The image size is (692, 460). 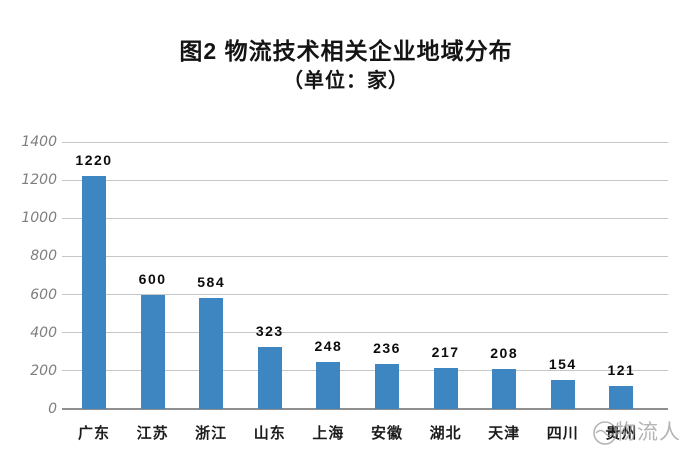 I want to click on bar-四川, so click(x=562, y=394).